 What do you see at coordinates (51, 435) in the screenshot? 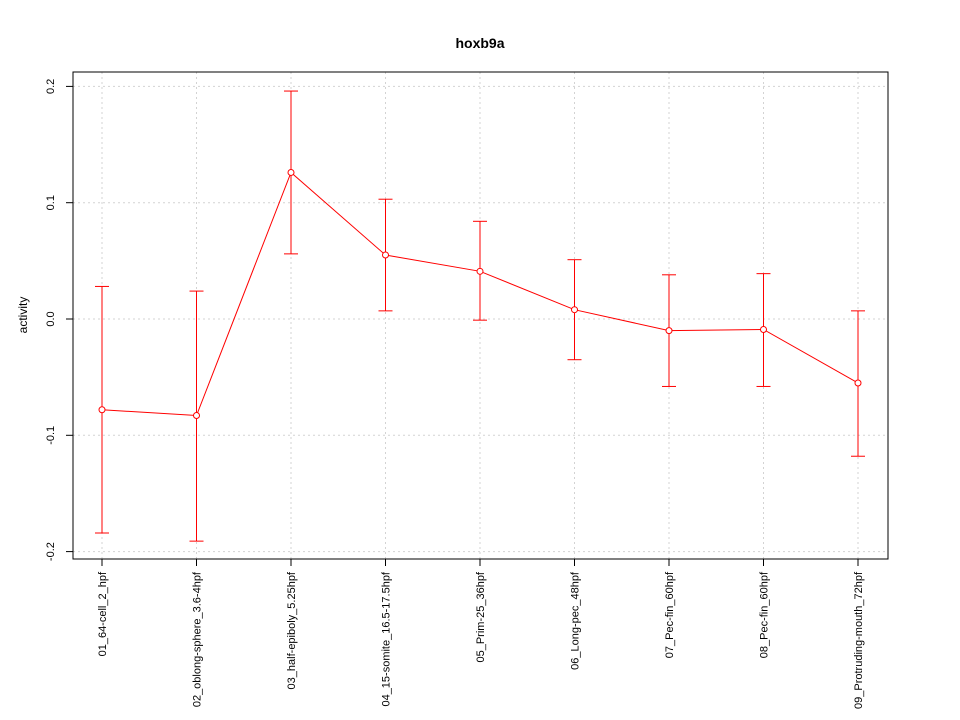
I see `y-tick-label: -0.1` at bounding box center [51, 435].